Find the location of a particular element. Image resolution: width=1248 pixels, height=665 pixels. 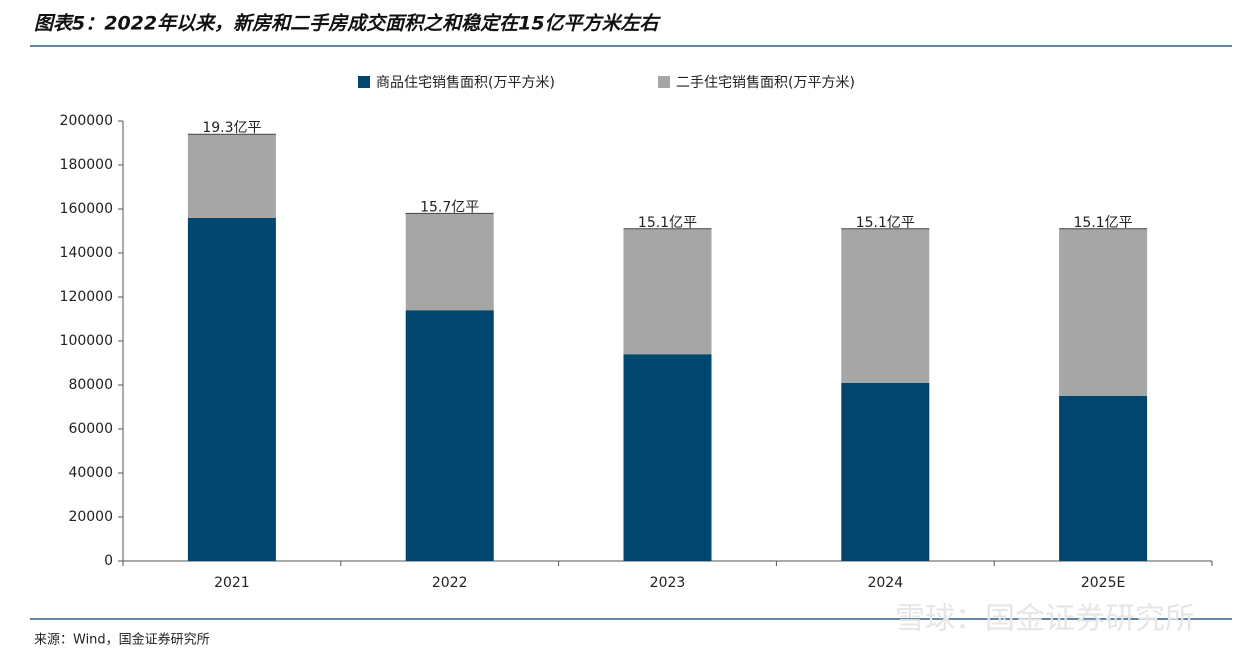

watermark: 雪球：国金证券研究所 is located at coordinates (1045, 619).